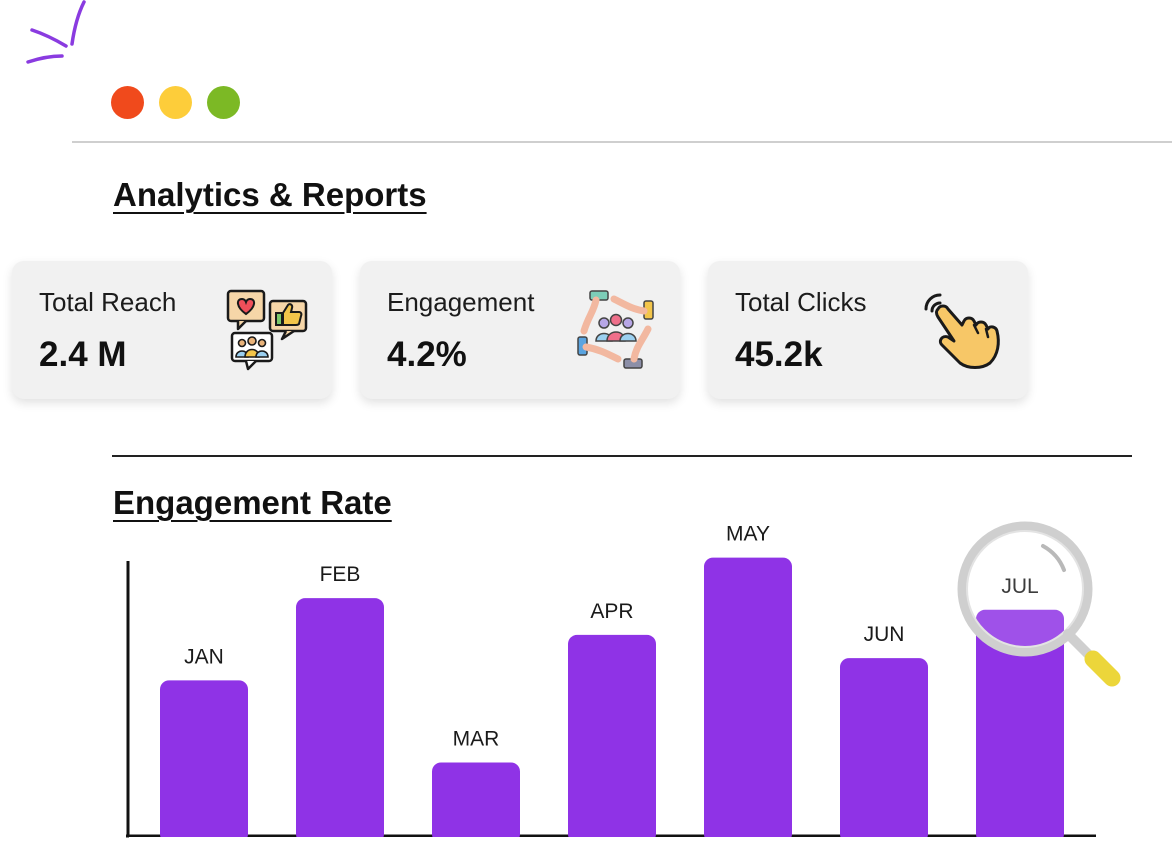 This screenshot has width=1172, height=855. I want to click on sparkle-icon, so click(56, 32).